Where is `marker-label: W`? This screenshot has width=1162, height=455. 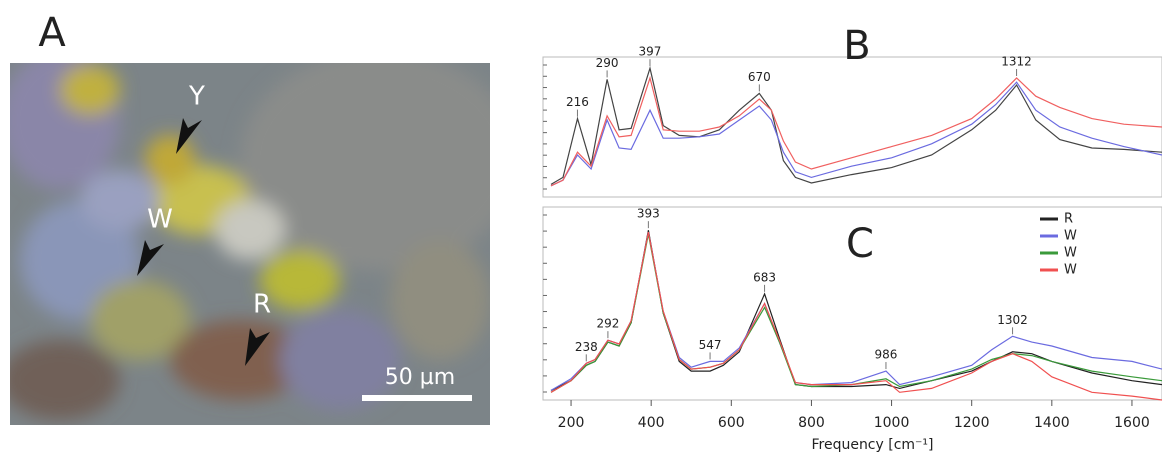 marker-label: W is located at coordinates (160, 220).